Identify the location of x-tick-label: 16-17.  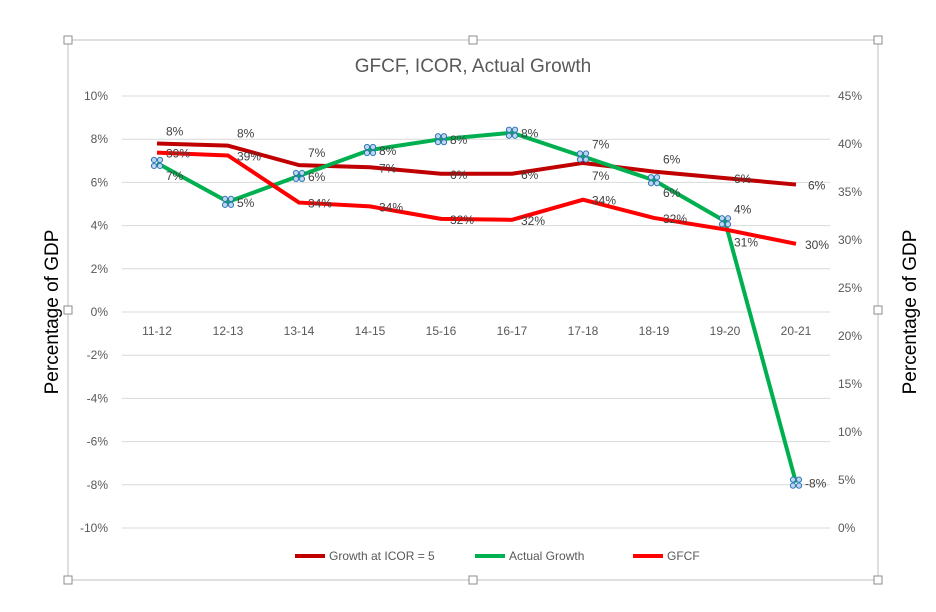
(512, 331).